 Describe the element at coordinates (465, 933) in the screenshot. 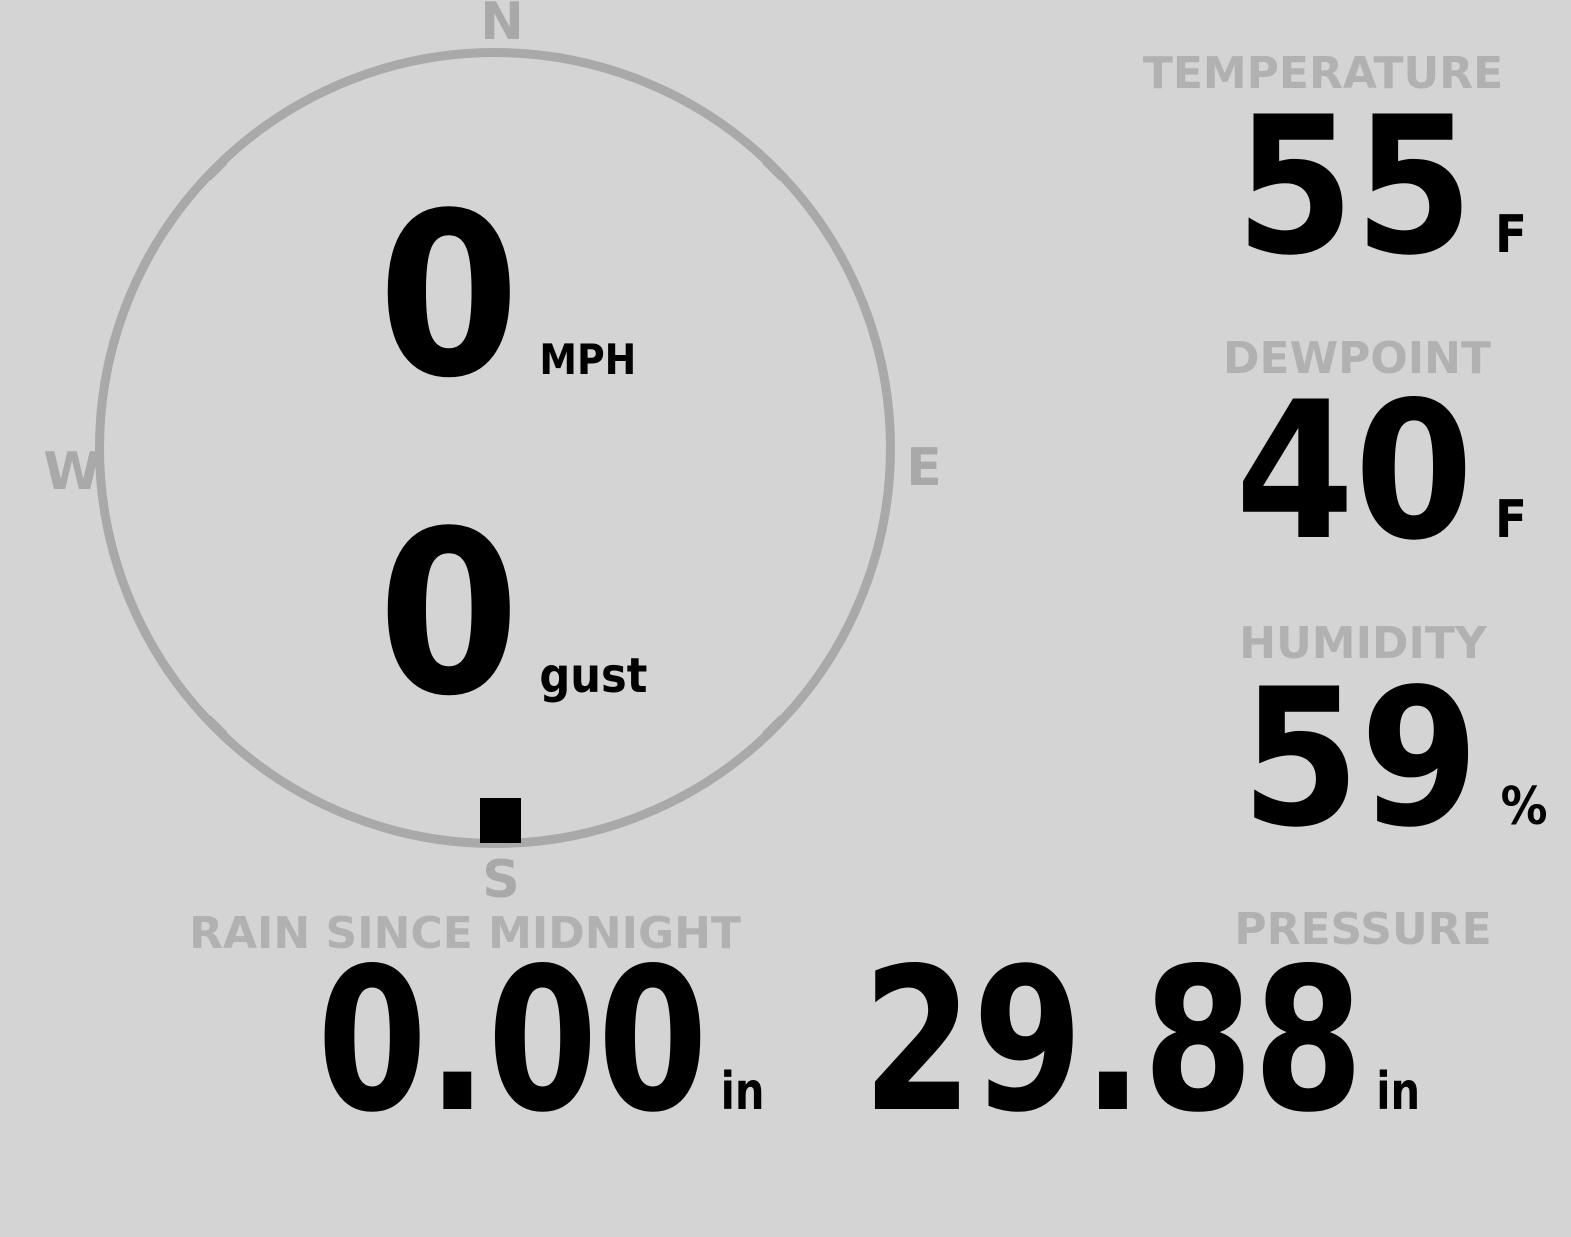

I see `rain-label: RAIN SINCE MIDNIGHT` at that location.